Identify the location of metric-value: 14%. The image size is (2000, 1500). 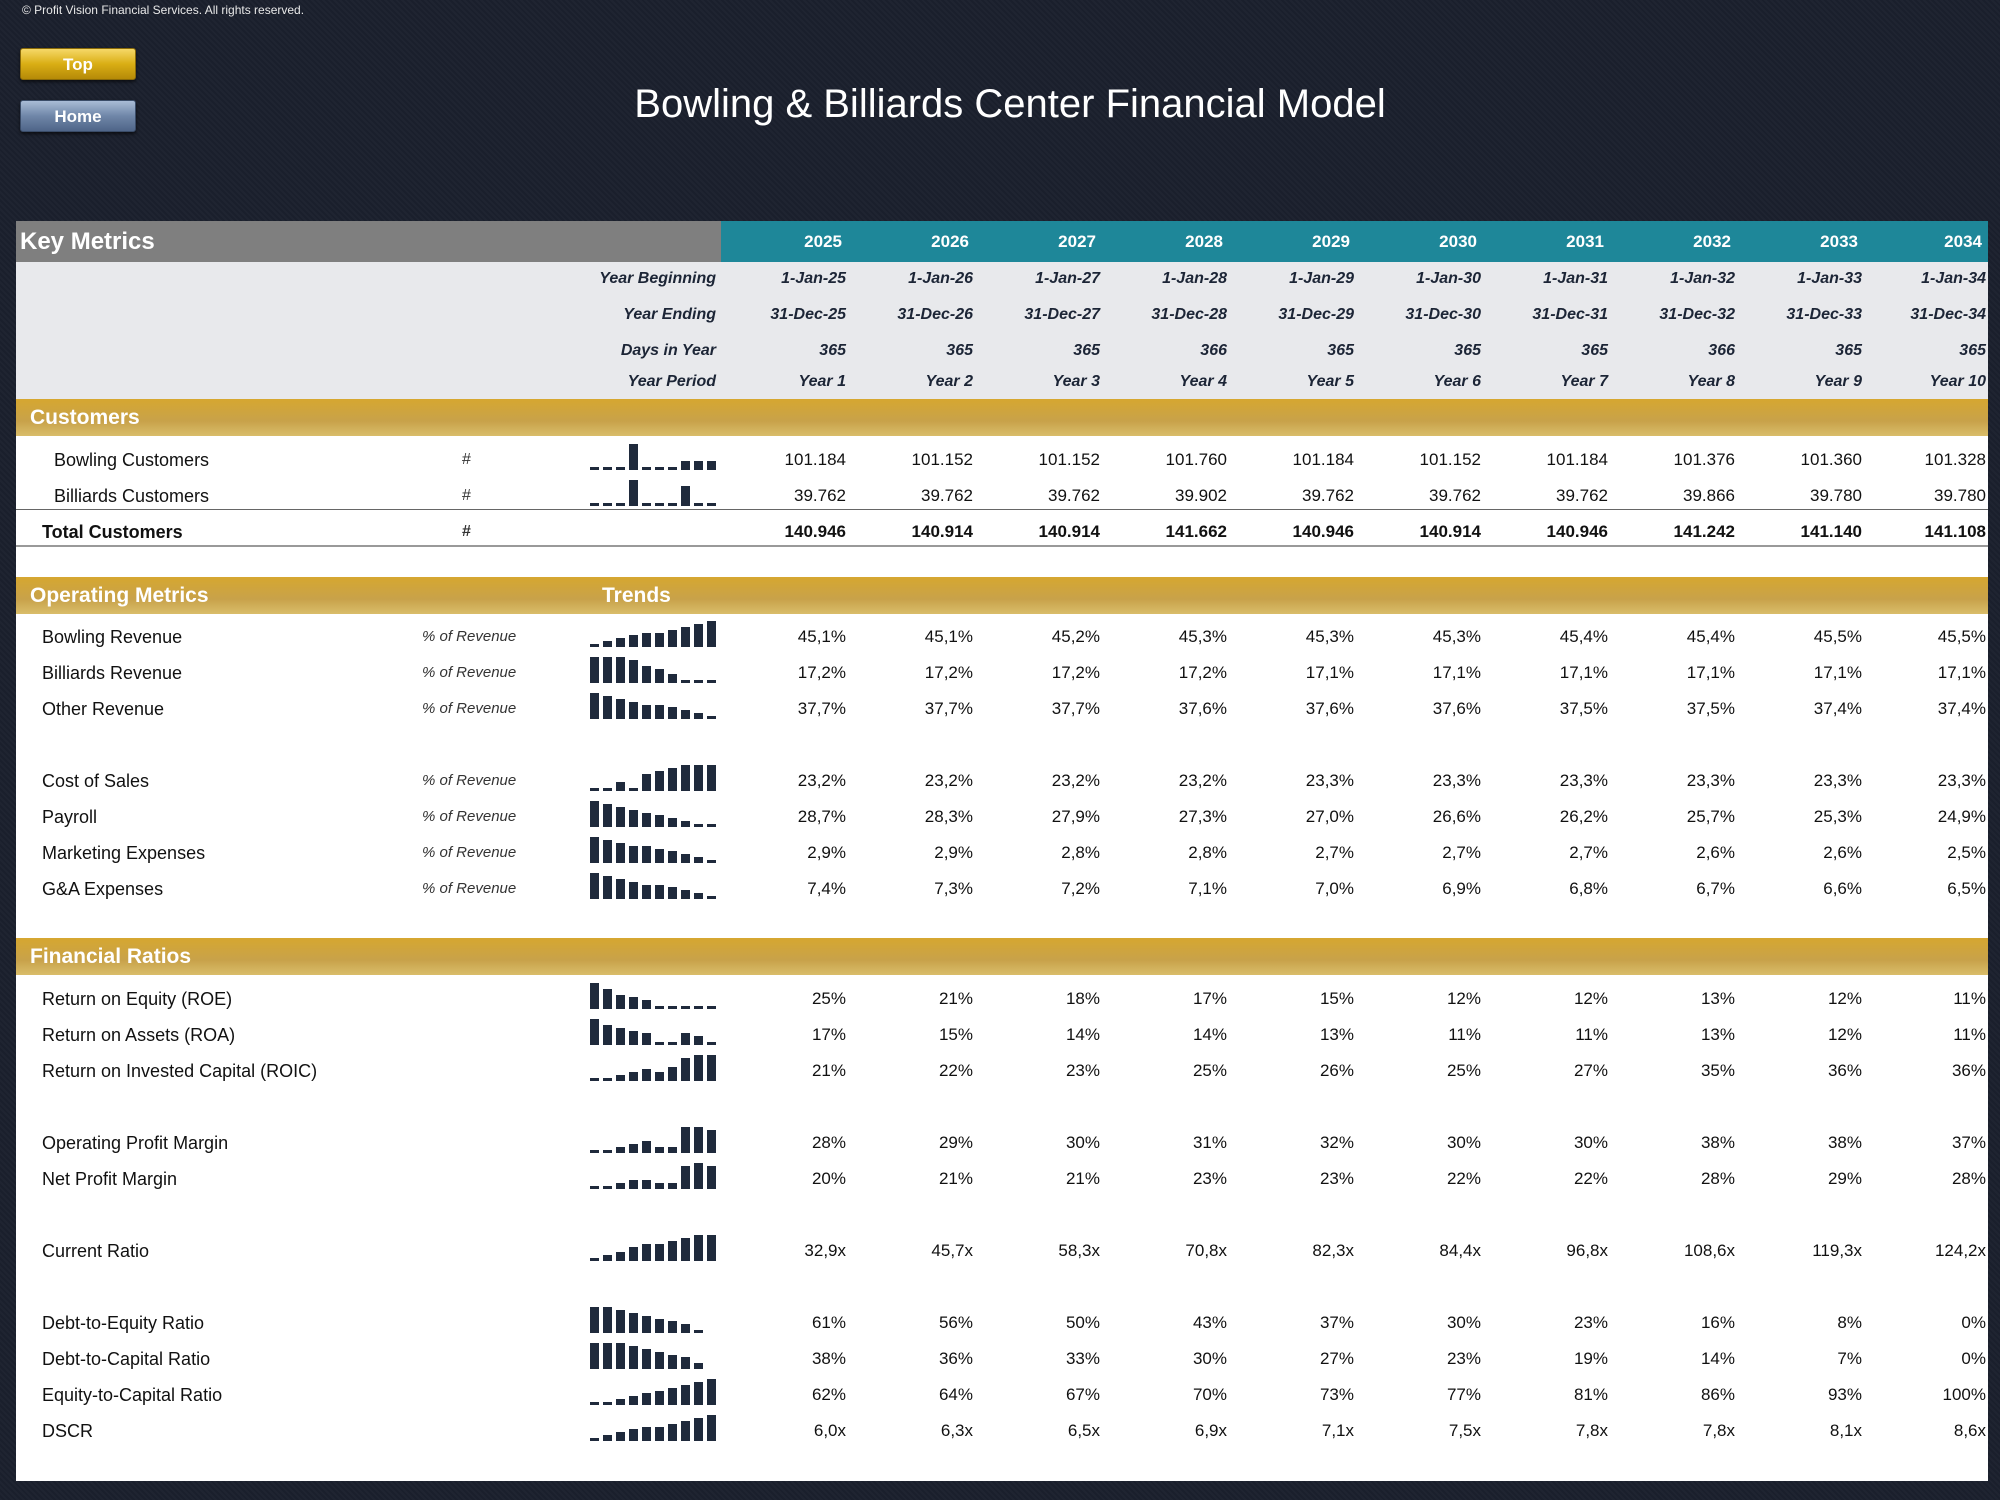
(1082, 1034).